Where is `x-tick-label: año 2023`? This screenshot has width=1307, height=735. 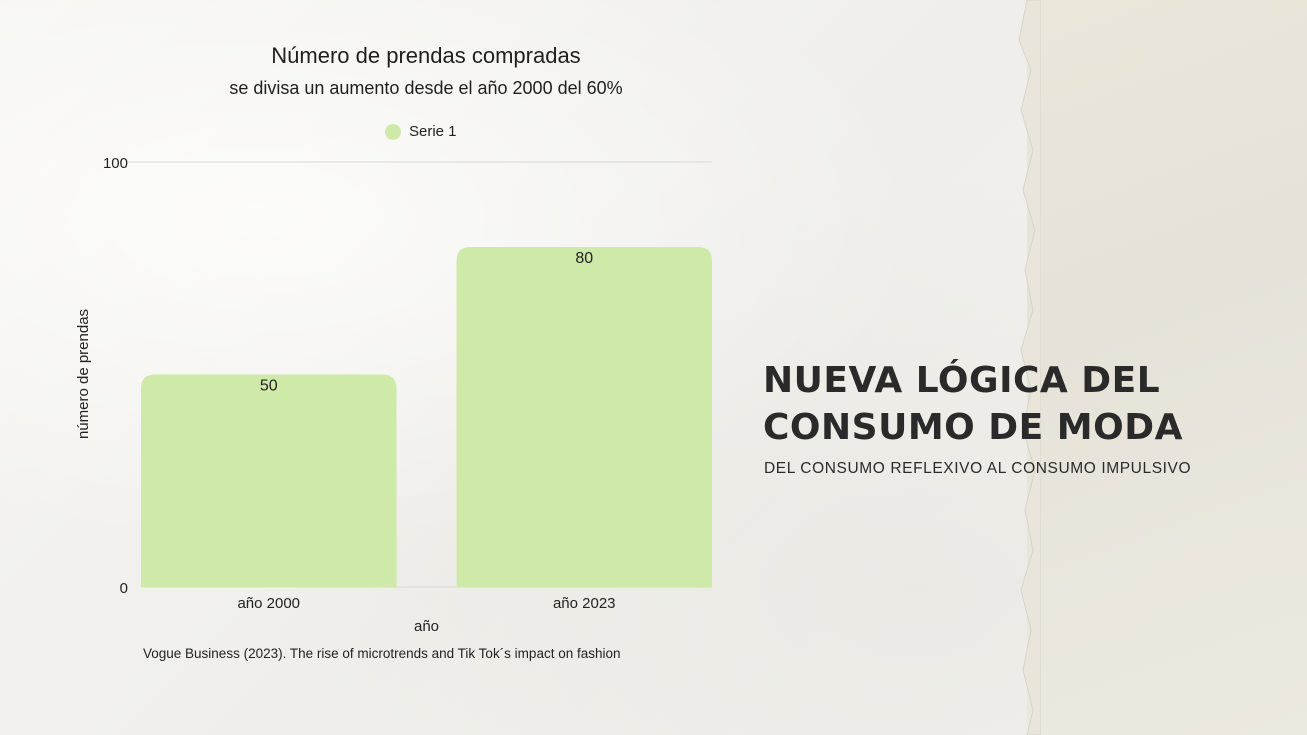 x-tick-label: año 2023 is located at coordinates (584, 603).